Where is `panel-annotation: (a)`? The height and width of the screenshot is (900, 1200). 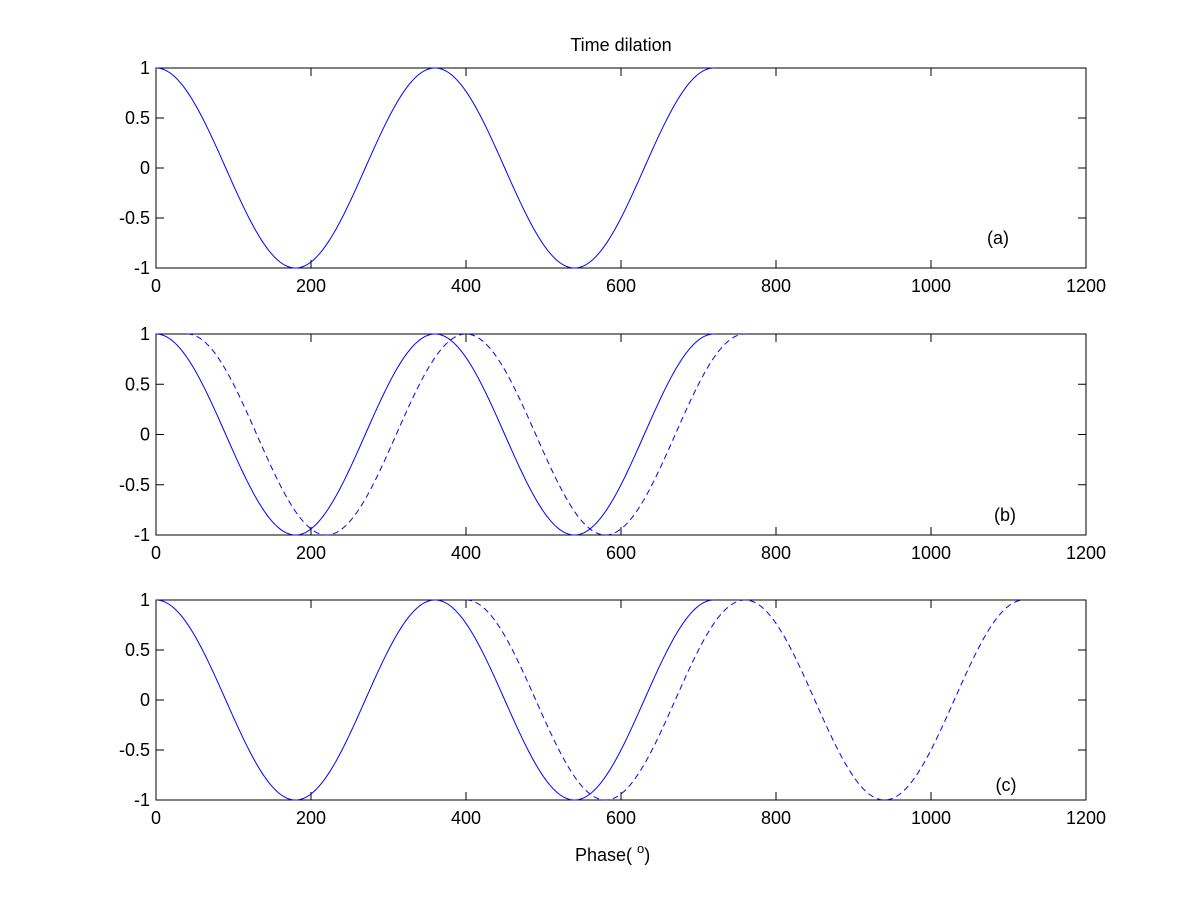
panel-annotation: (a) is located at coordinates (998, 238).